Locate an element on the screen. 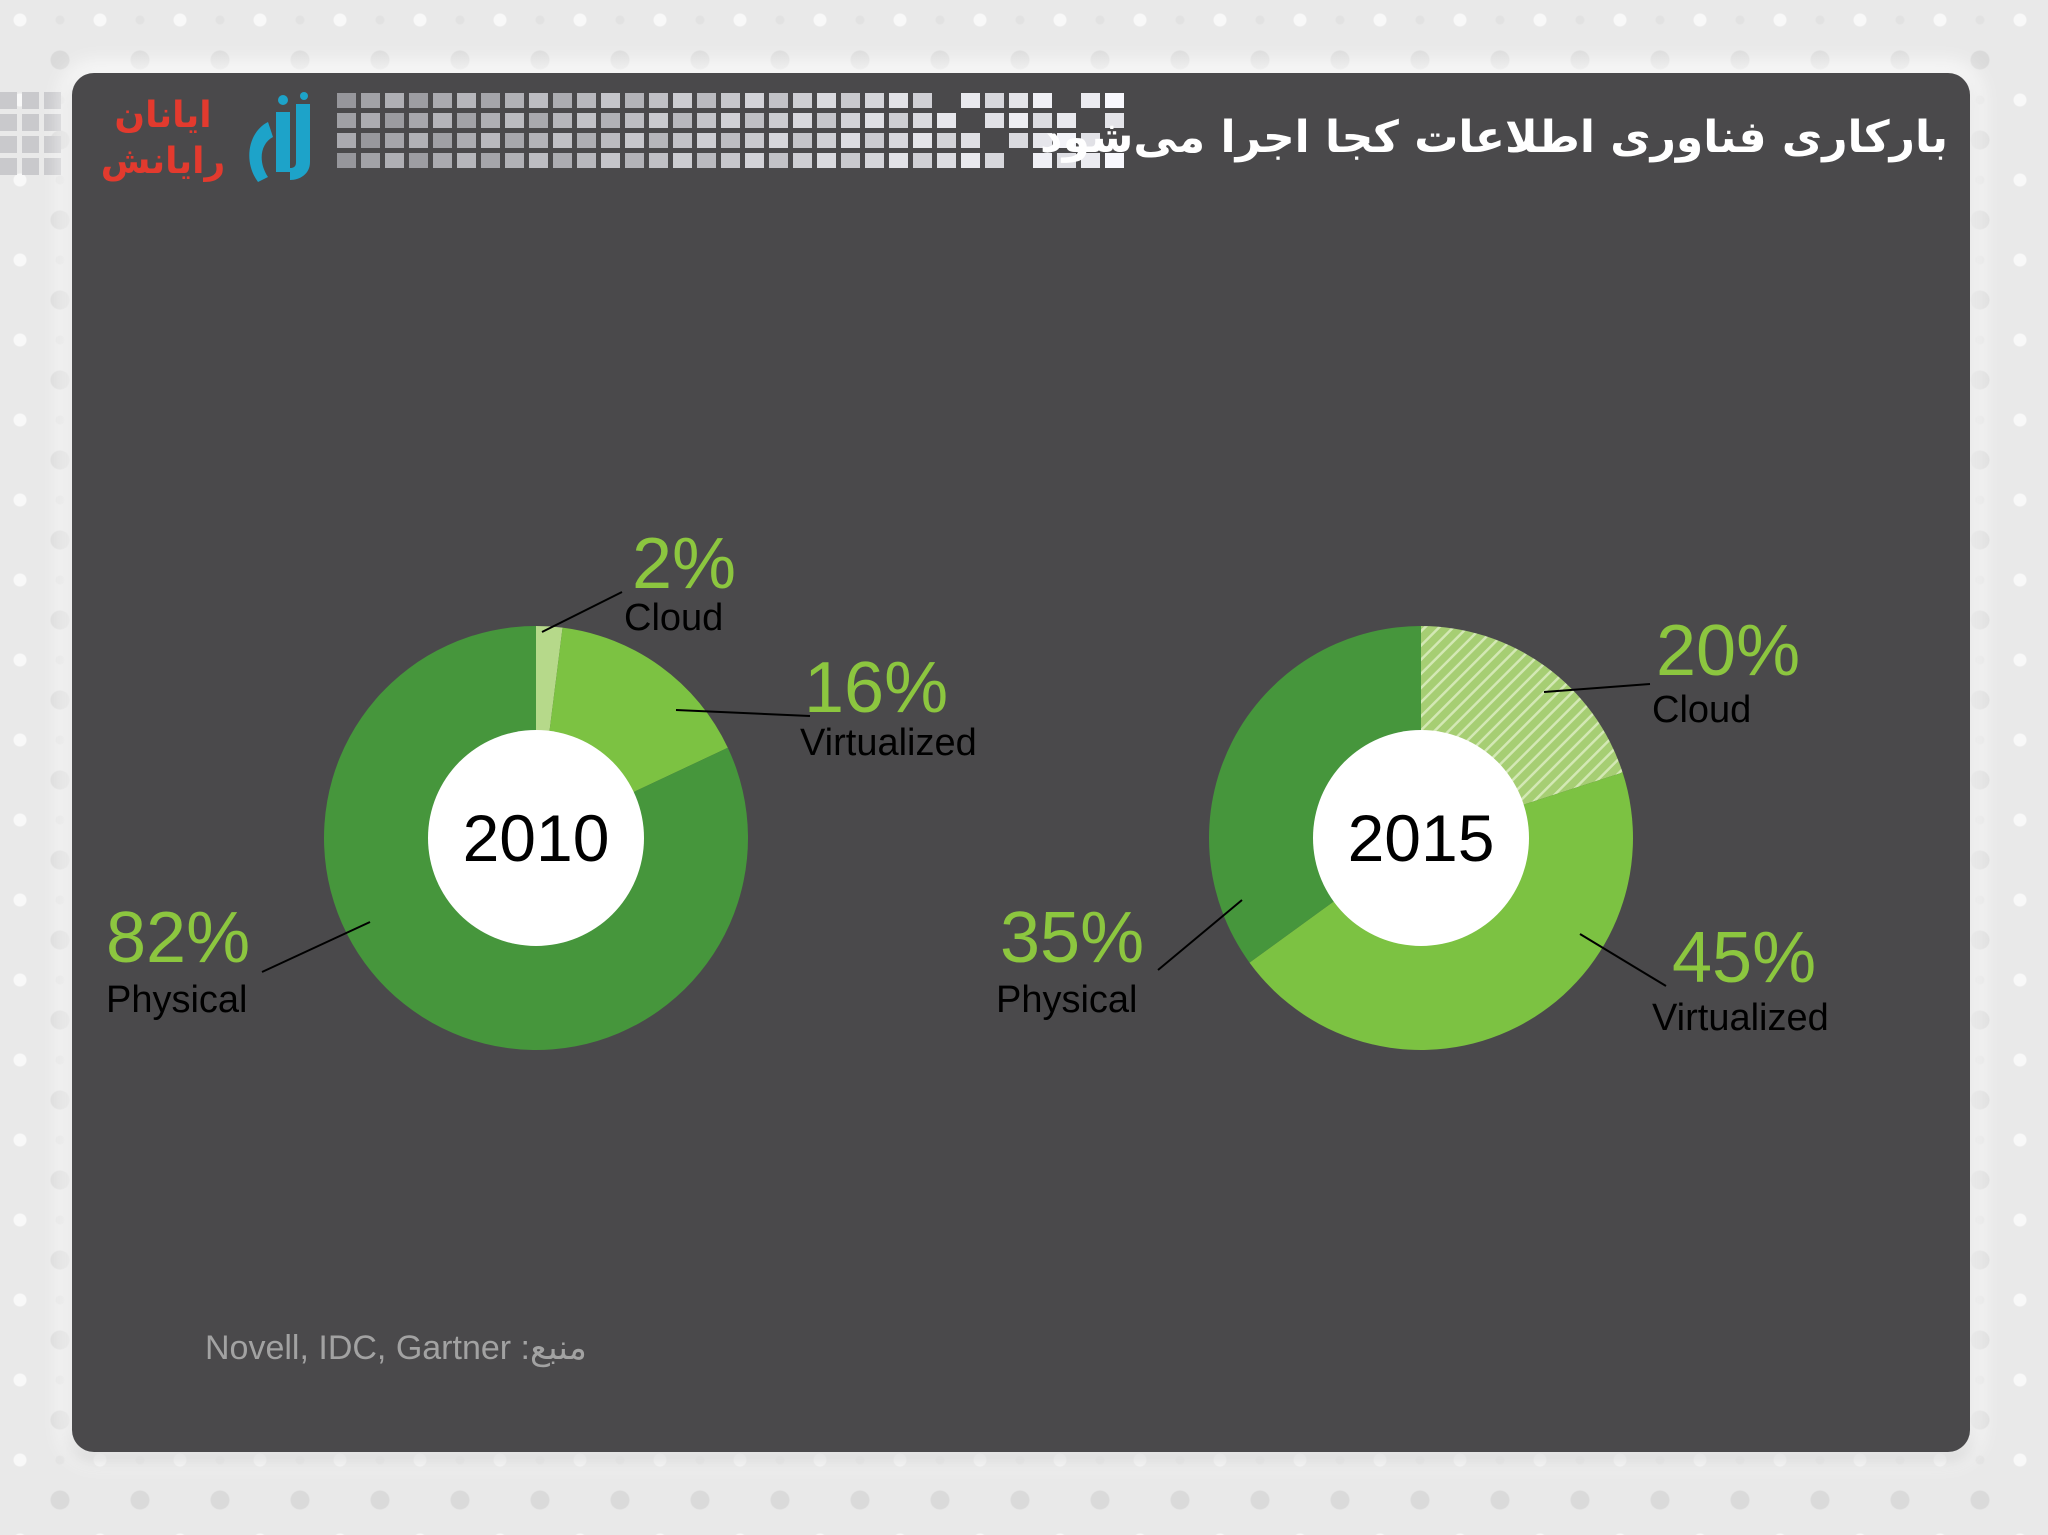 This screenshot has width=2048, height=1535. value-label-virtualized: 16% is located at coordinates (876, 688).